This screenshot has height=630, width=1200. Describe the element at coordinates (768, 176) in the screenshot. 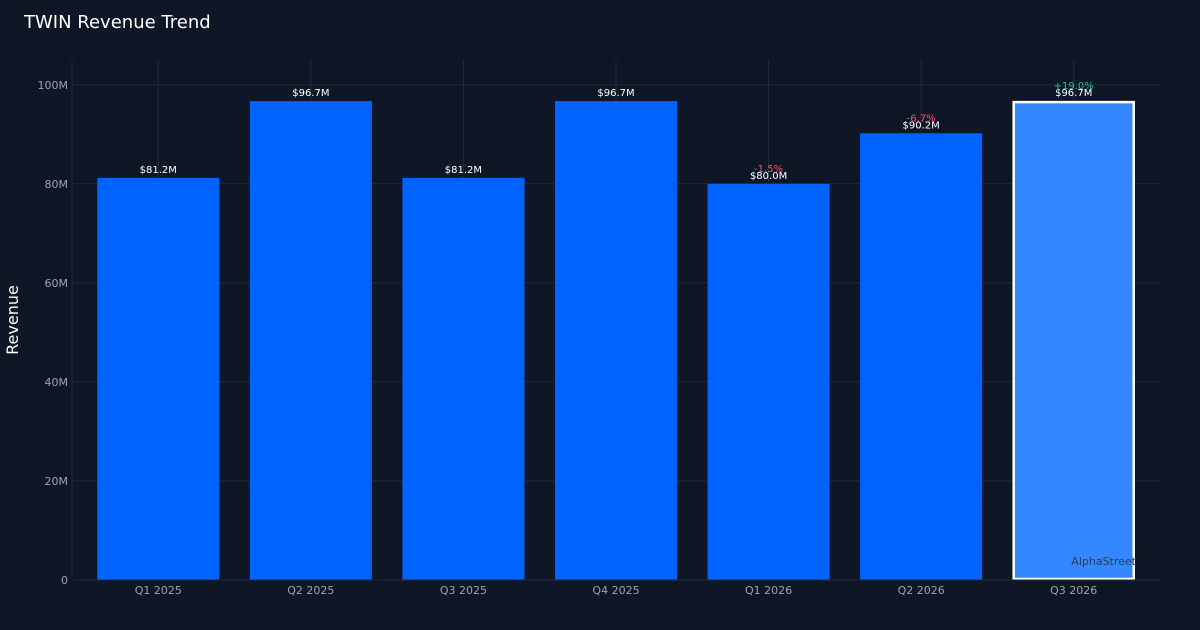

I see `bar-value-label: $80.0M` at that location.